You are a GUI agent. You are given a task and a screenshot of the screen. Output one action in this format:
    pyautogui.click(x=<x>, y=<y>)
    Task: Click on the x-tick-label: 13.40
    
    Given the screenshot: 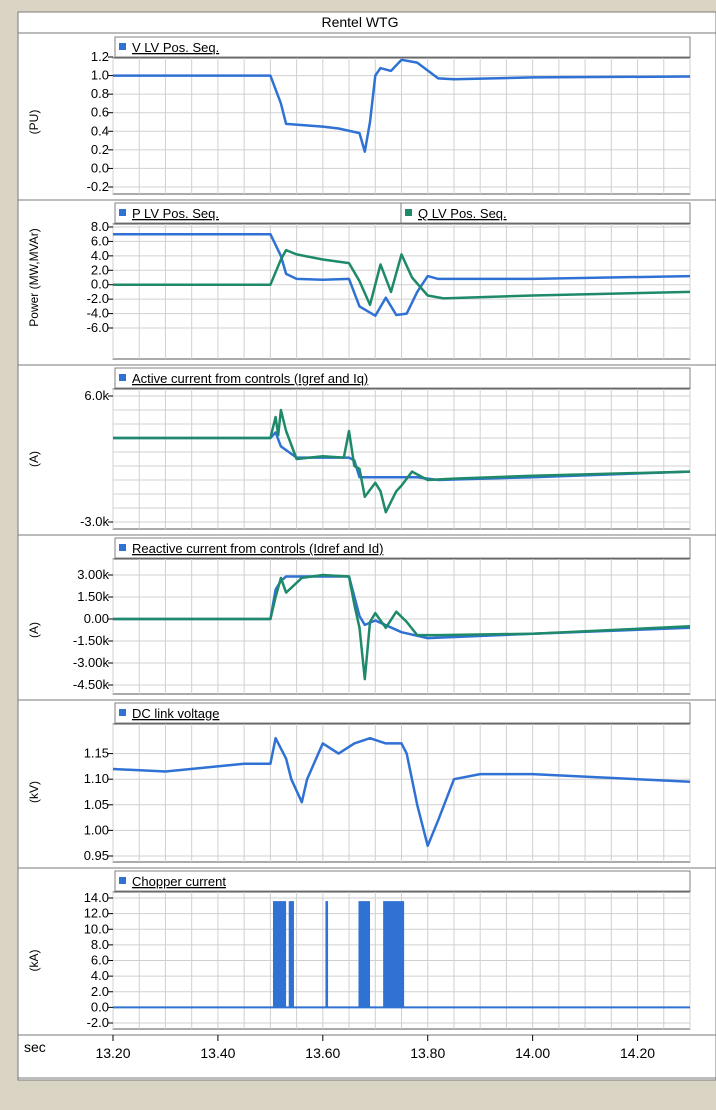 What is the action you would take?
    pyautogui.click(x=217, y=1053)
    